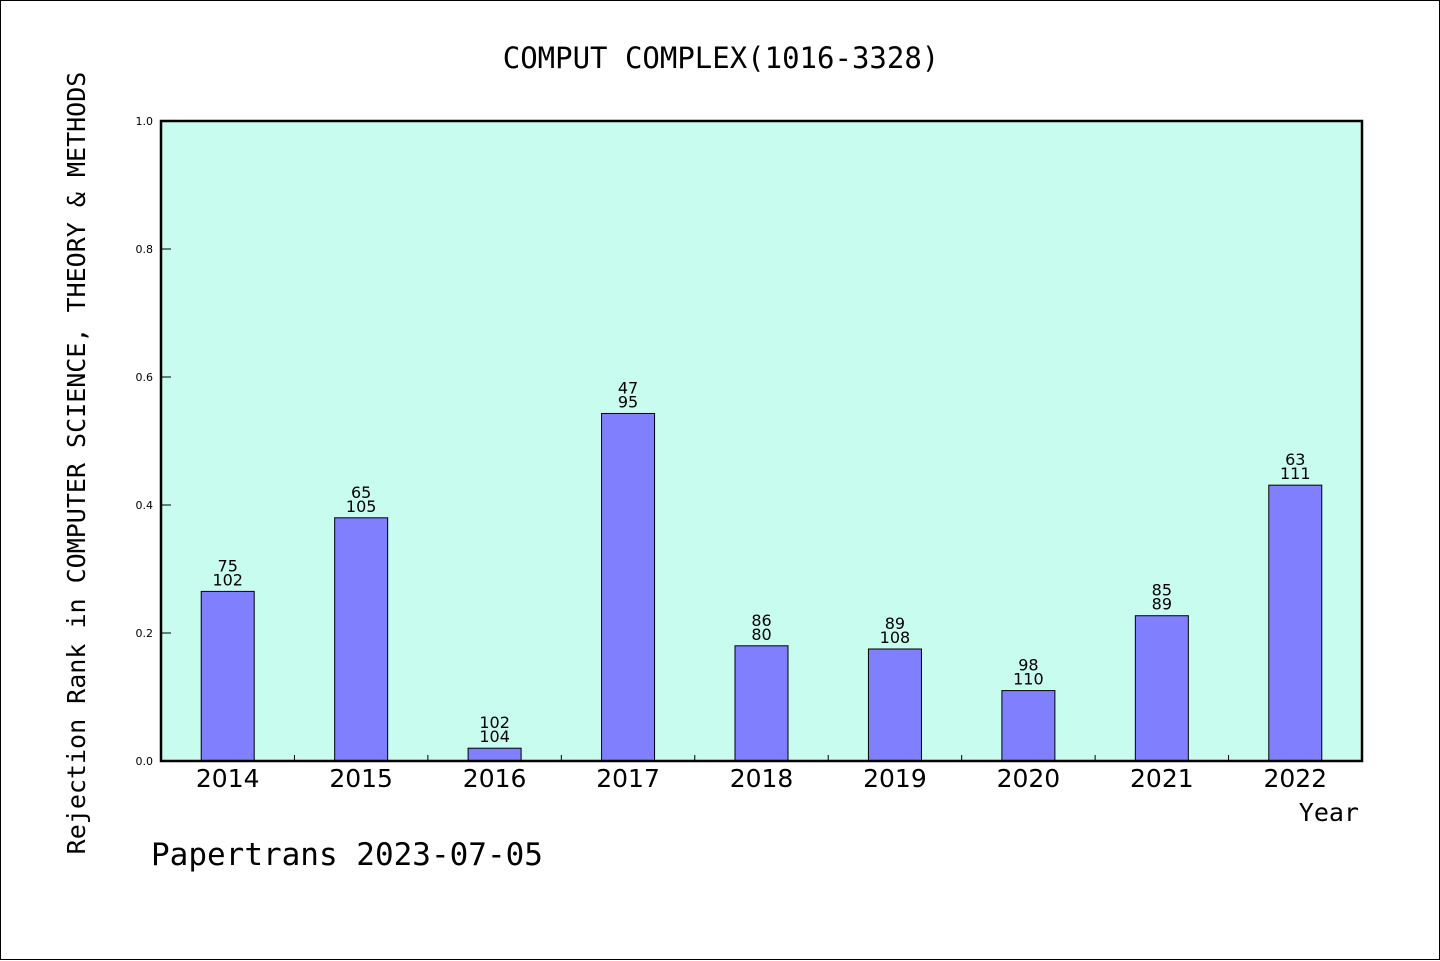 The height and width of the screenshot is (961, 1440). Describe the element at coordinates (1329, 812) in the screenshot. I see `x-axis-label: Year` at that location.